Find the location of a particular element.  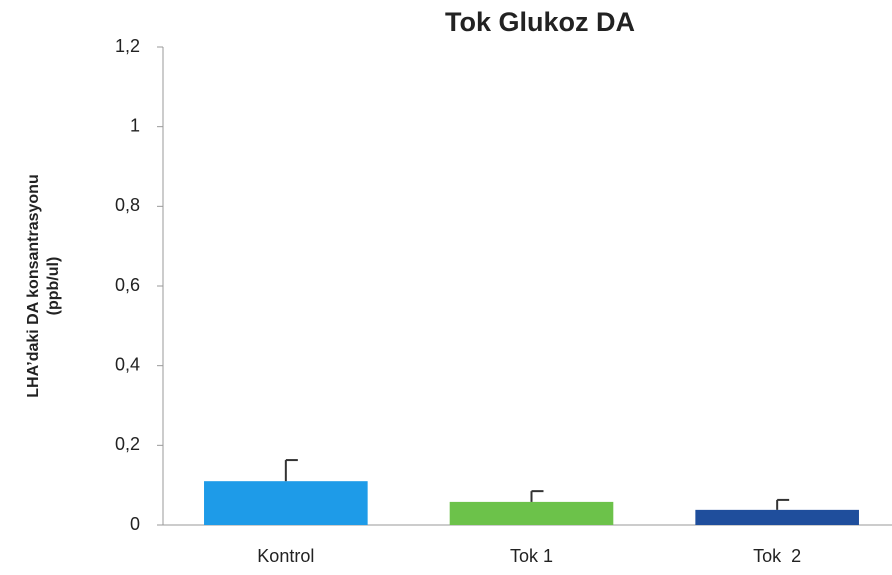

y-axis-title: LHA’daki DA konsantrasyonu (ppb/ul) is located at coordinates (43, 285).